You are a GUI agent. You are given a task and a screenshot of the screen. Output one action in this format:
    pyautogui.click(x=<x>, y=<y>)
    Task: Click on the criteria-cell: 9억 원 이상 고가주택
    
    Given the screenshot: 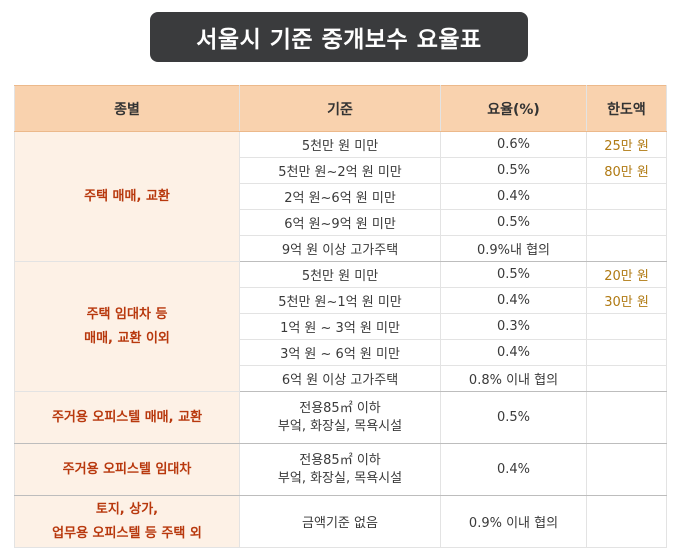 What is the action you would take?
    pyautogui.click(x=340, y=248)
    